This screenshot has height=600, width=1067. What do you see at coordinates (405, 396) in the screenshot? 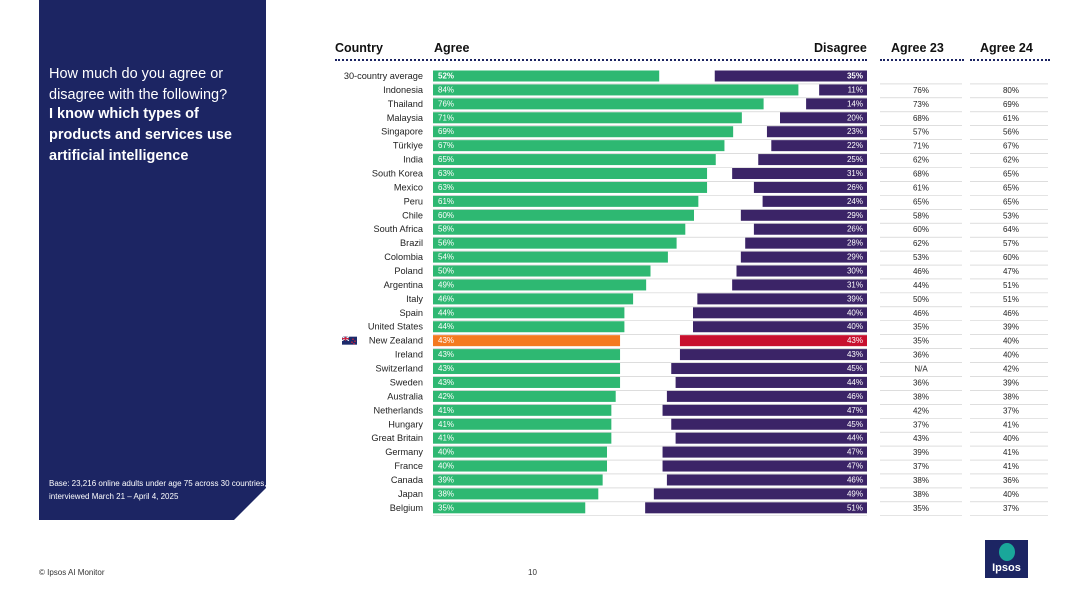
I see `category-label: Australia` at bounding box center [405, 396].